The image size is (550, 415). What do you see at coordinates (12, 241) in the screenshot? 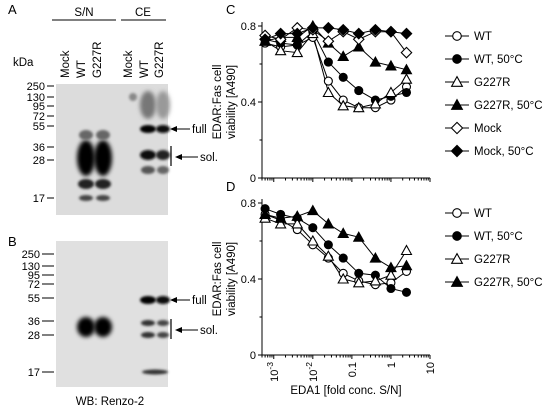
I see `panel-letter-b: B` at bounding box center [12, 241].